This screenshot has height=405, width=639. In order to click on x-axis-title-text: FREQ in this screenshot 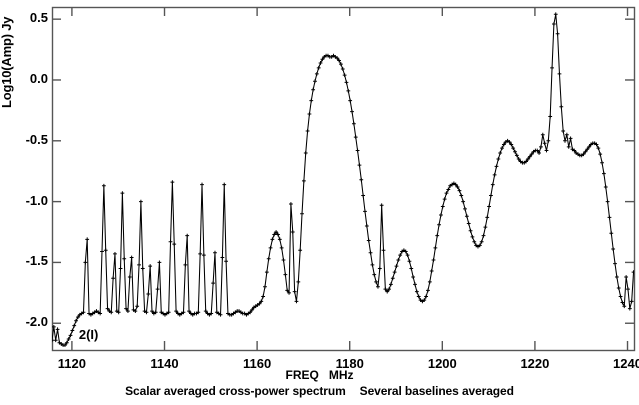, I will do `click(302, 375)`.